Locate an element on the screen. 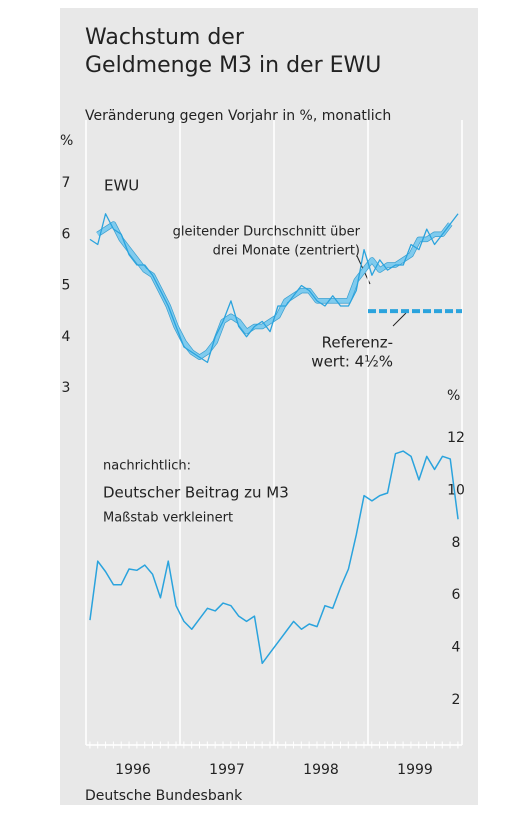 Image resolution: width=520 pixels, height=815 pixels. series-label: drei Monate (zentriert) is located at coordinates (286, 251).